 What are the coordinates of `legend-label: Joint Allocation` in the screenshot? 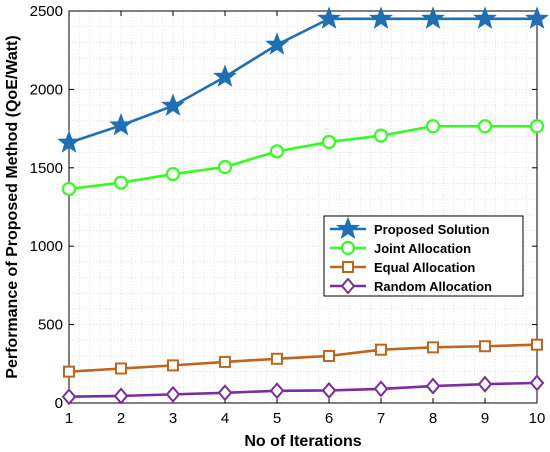 It's located at (422, 248).